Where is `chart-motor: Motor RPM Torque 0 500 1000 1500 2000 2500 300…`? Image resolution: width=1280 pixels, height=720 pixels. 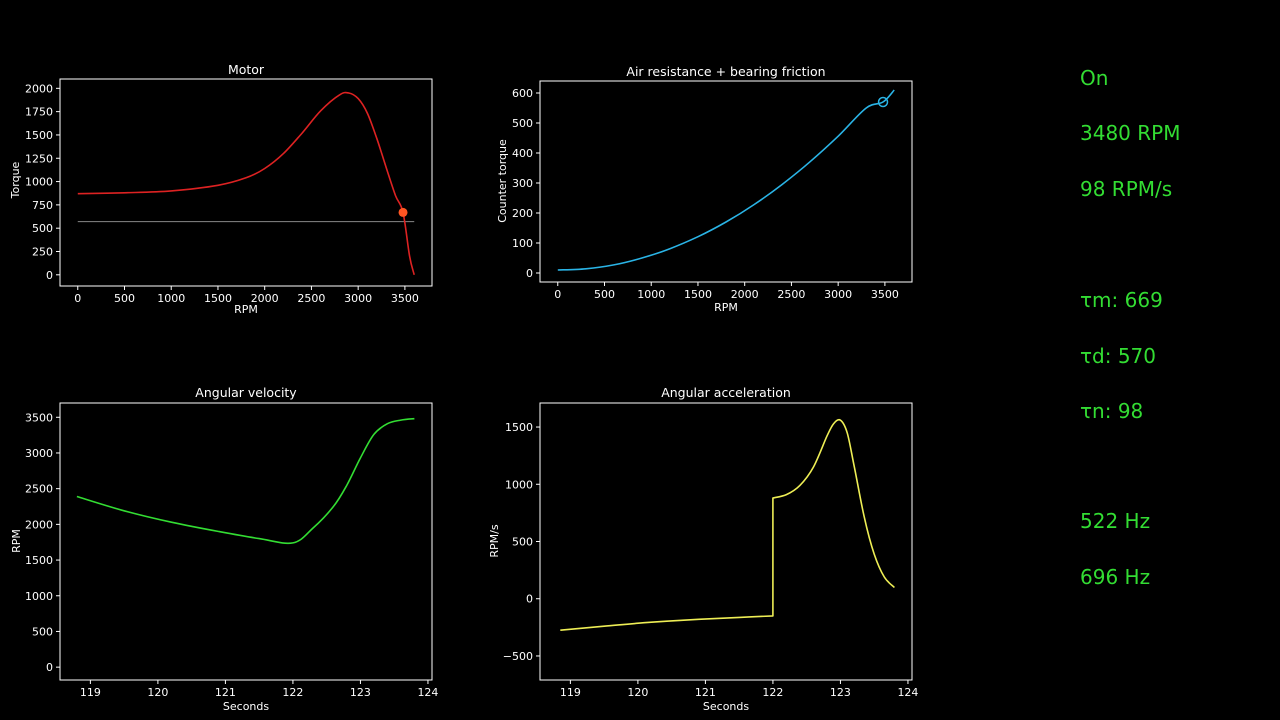 chart-motor: Motor RPM Torque 0 500 1000 1500 2000 2500 300… is located at coordinates (221, 189).